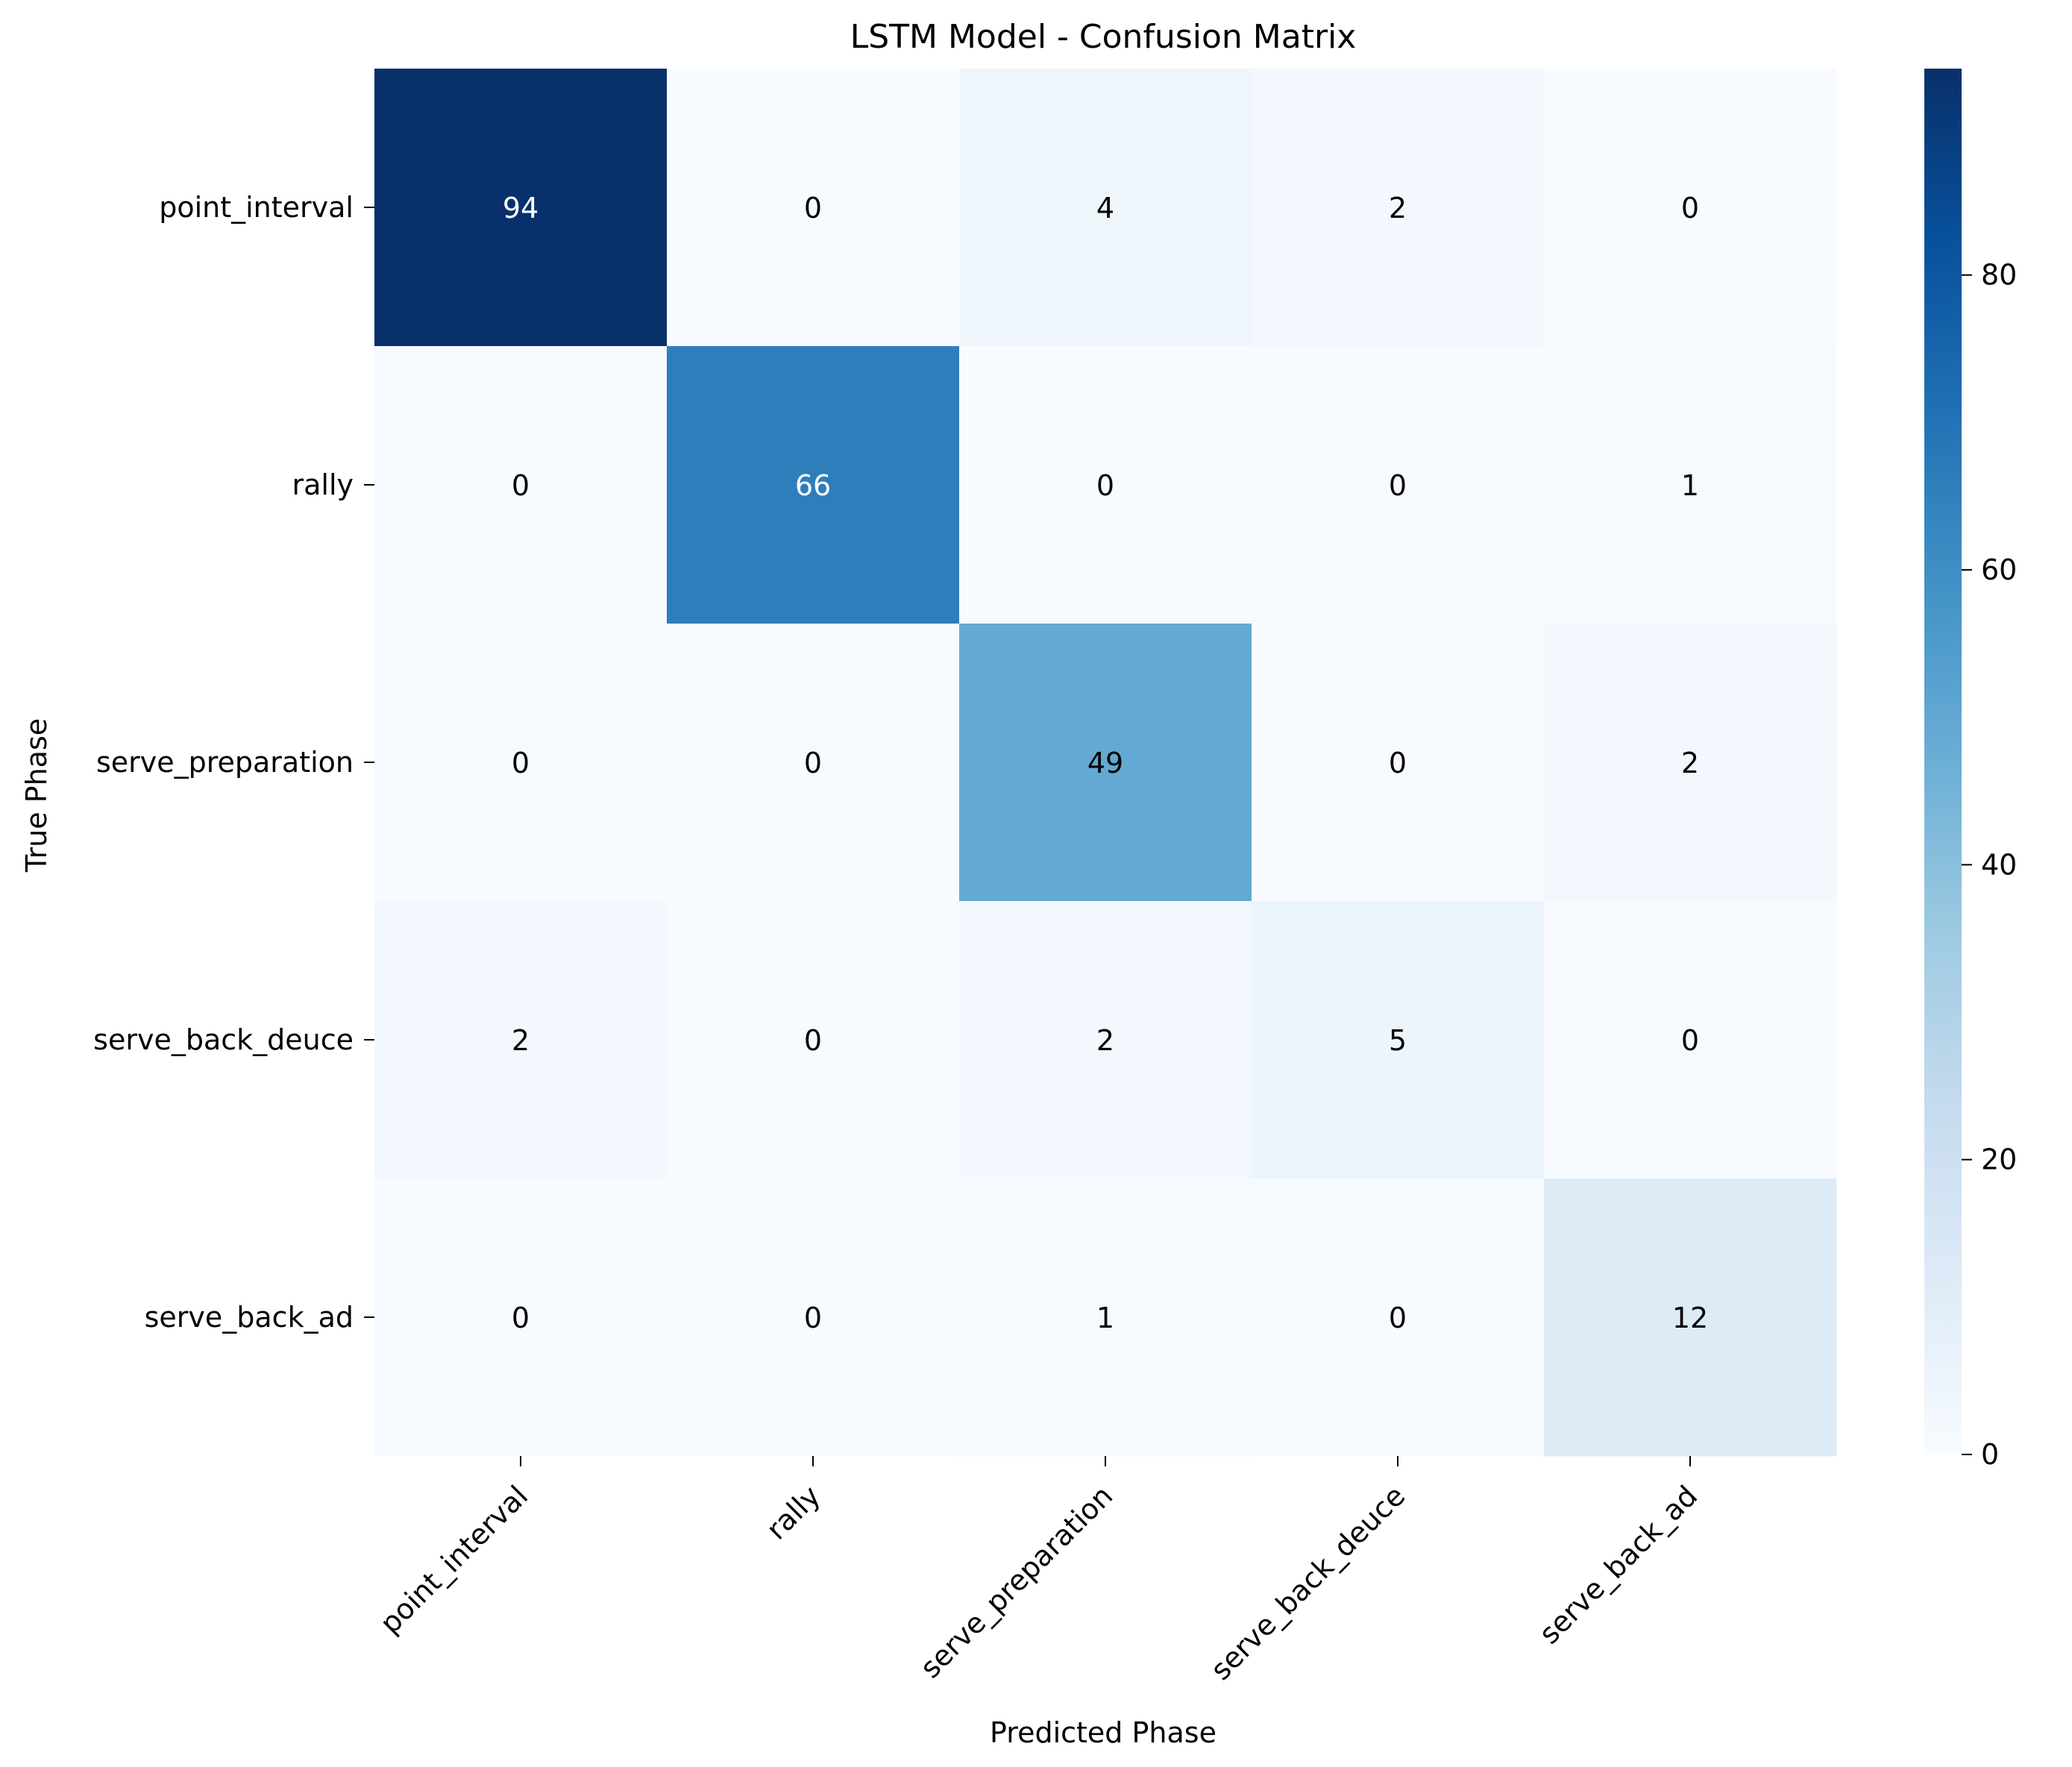  Describe the element at coordinates (1103, 37) in the screenshot. I see `chart-title: LSTM Model - Confusion Matrix` at that location.